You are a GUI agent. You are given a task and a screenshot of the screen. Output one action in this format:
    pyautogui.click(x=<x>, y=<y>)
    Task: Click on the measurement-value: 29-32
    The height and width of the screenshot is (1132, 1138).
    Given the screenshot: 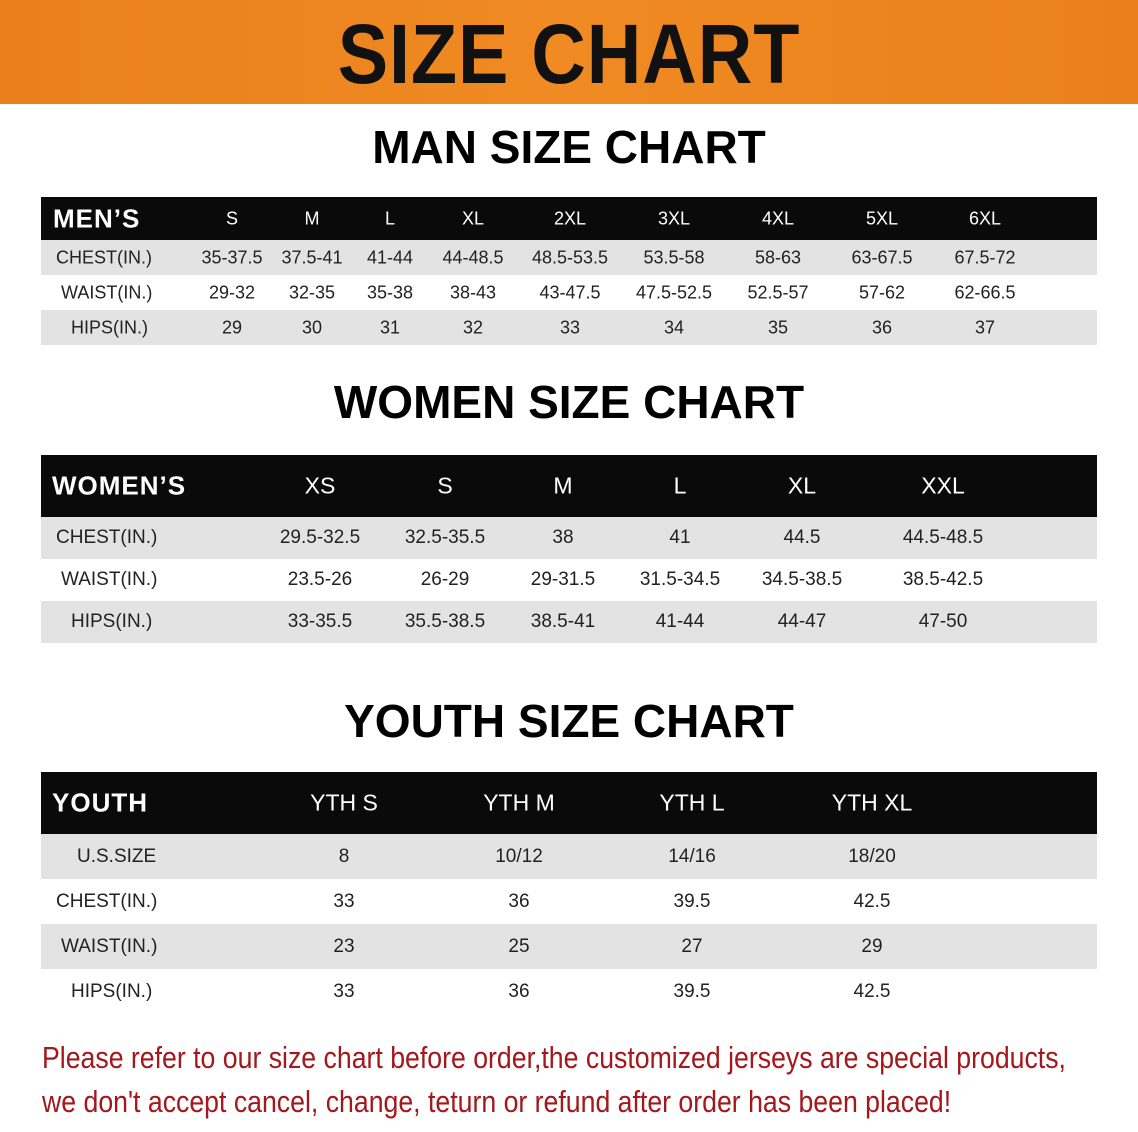 What is the action you would take?
    pyautogui.click(x=232, y=292)
    